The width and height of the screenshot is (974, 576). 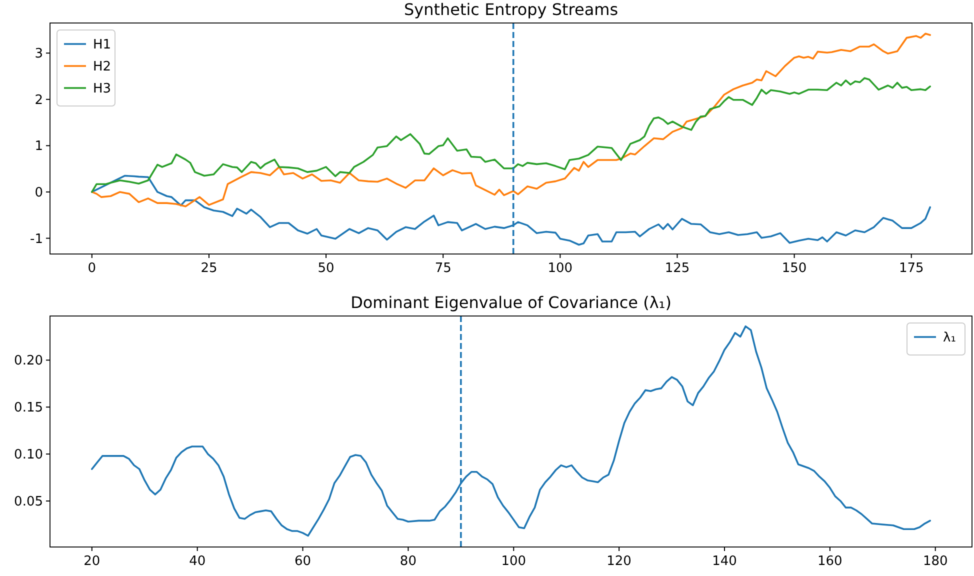 What do you see at coordinates (911, 268) in the screenshot?
I see `x-tick-label: 175` at bounding box center [911, 268].